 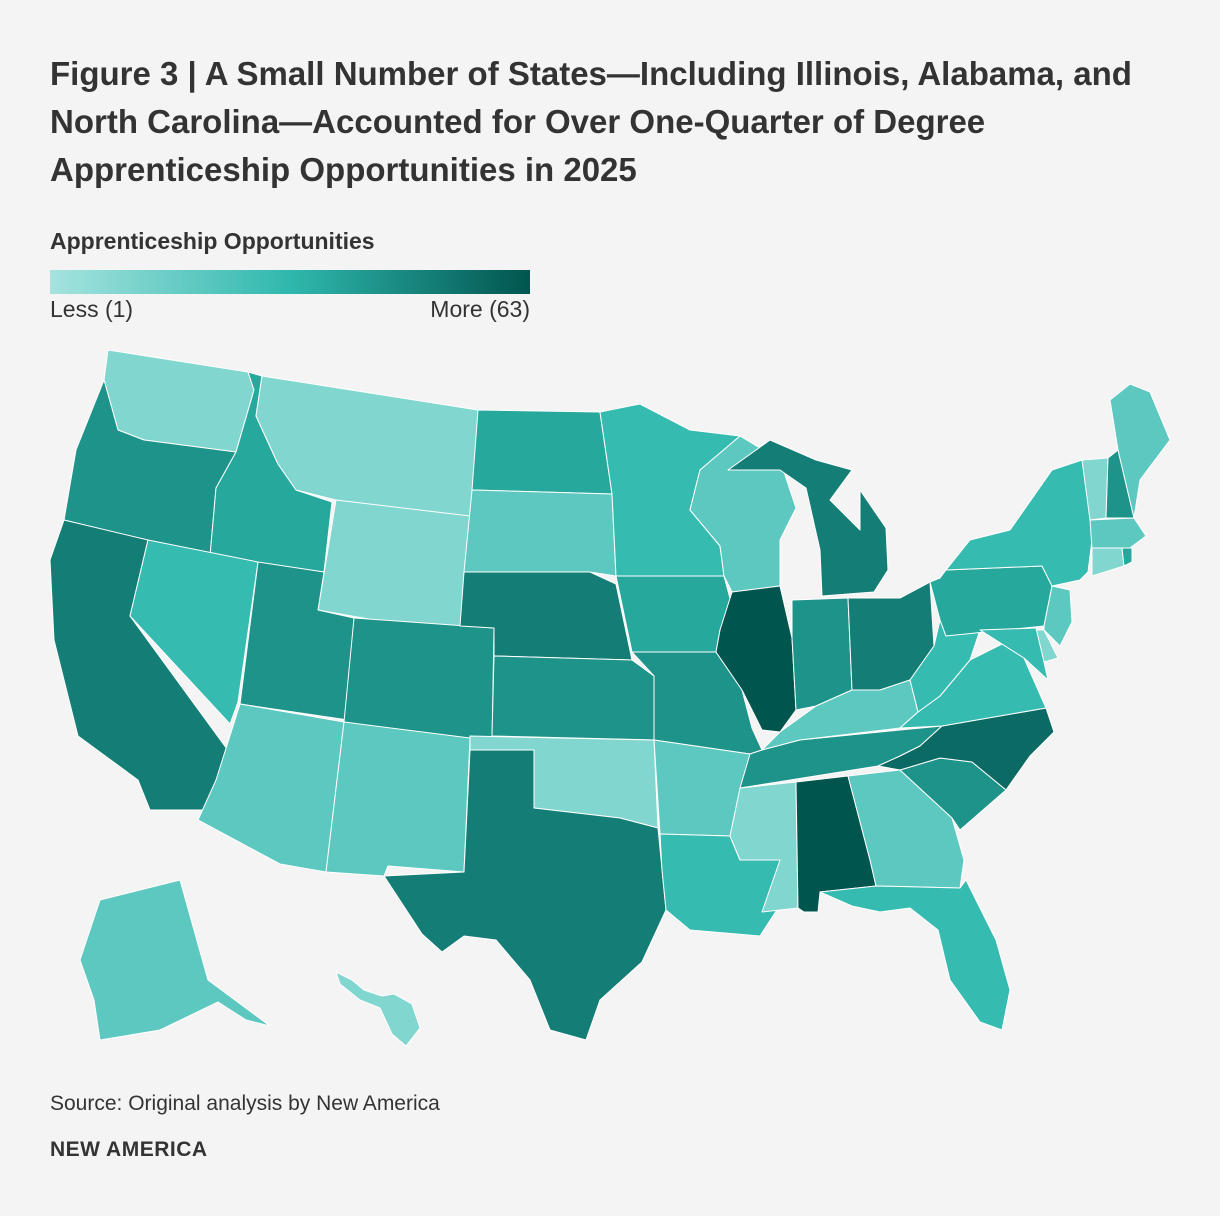 What do you see at coordinates (1014, 654) in the screenshot?
I see `state-md` at bounding box center [1014, 654].